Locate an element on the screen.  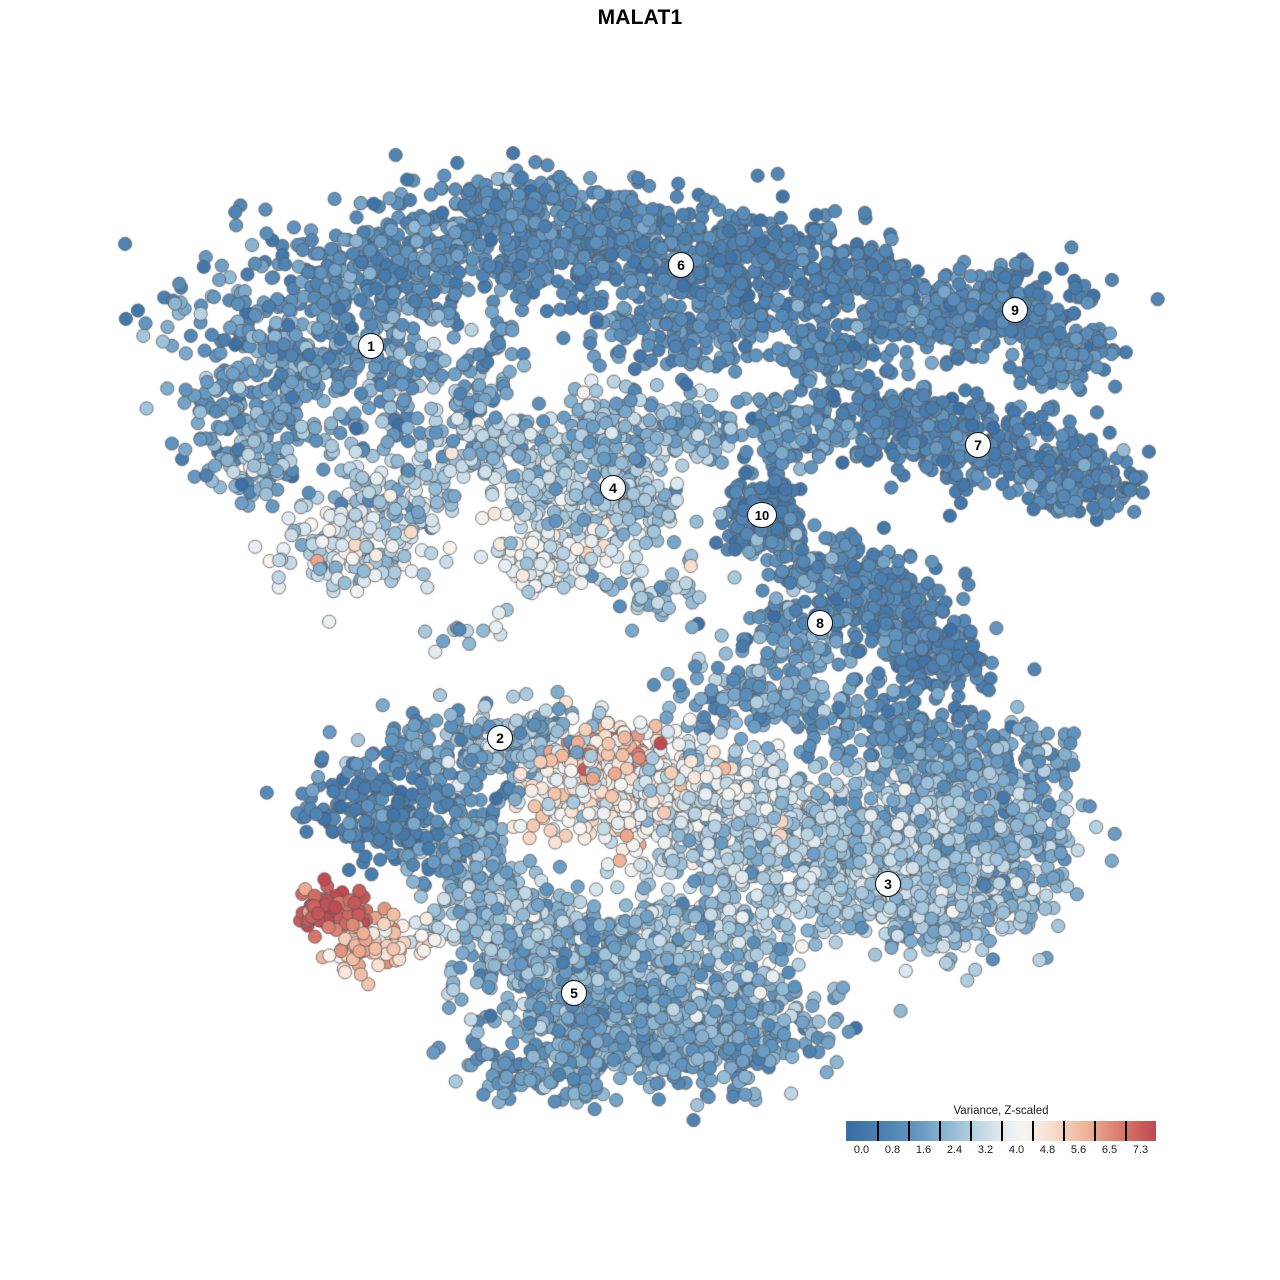
legend-tick-label: 5.6 is located at coordinates (1078, 1150).